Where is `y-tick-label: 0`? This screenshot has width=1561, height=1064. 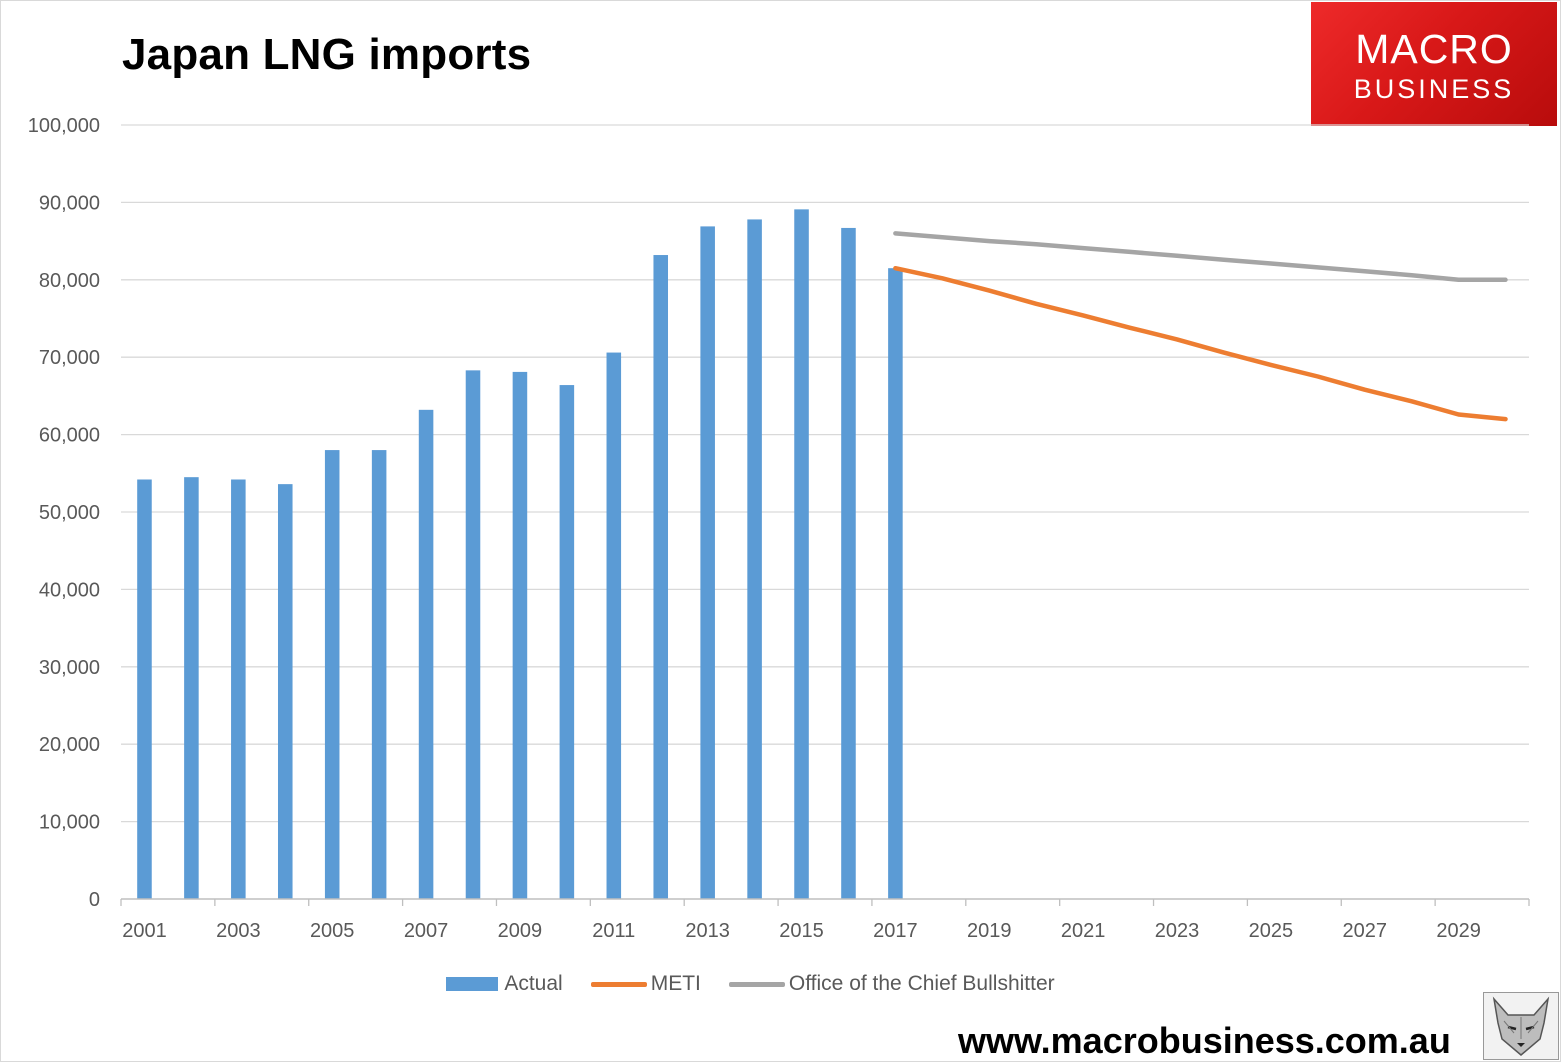
y-tick-label: 0 is located at coordinates (94, 900).